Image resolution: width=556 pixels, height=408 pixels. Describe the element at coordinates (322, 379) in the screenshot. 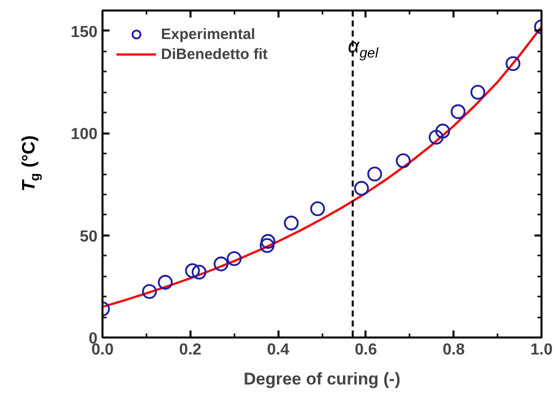

I see `x-axis-title: Degree of curing (-)` at that location.